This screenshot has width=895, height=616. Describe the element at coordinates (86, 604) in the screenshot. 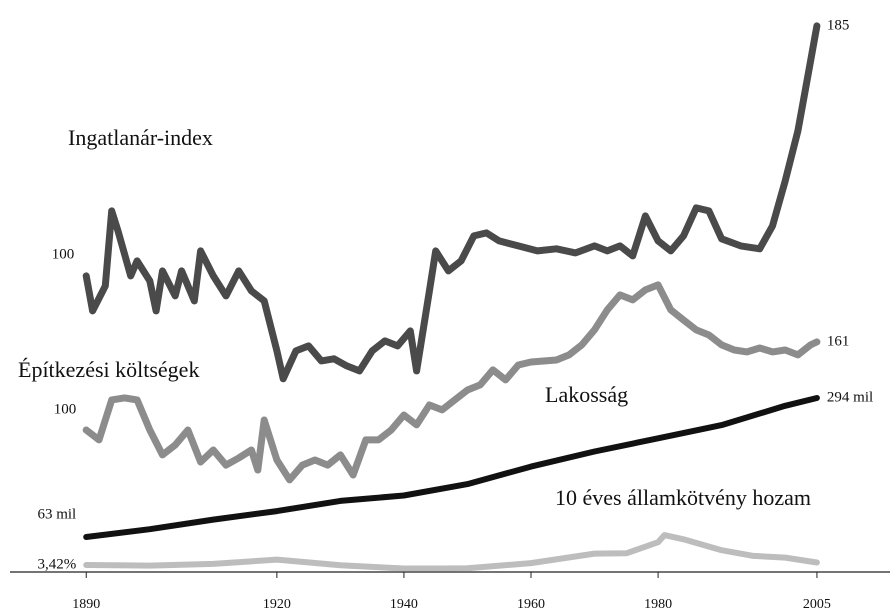

I see `x-tick-label: 1890` at that location.